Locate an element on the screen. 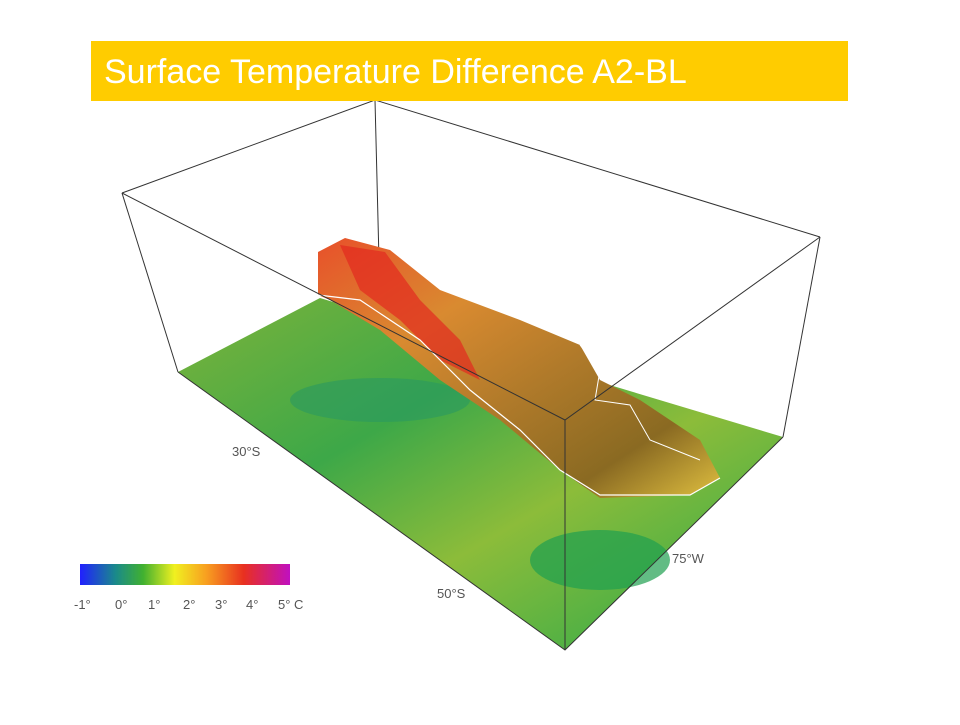 The image size is (960, 725). colorbar-label: 3° is located at coordinates (221, 604).